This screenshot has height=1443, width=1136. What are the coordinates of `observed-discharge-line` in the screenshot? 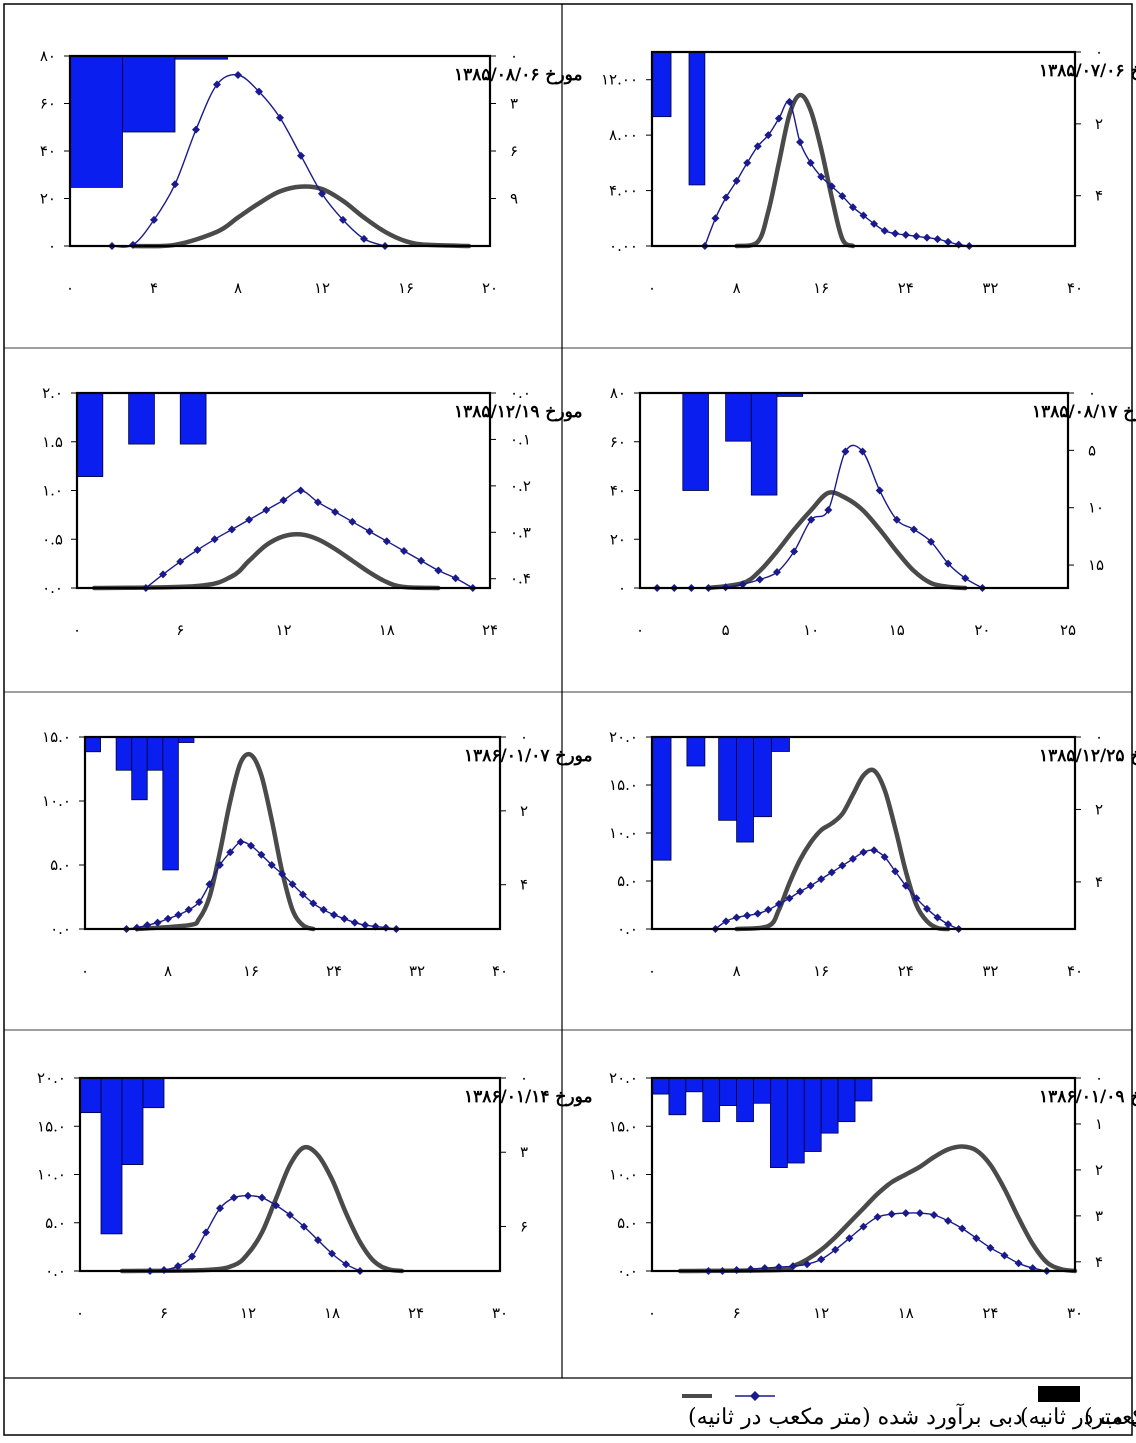 It's located at (309, 539).